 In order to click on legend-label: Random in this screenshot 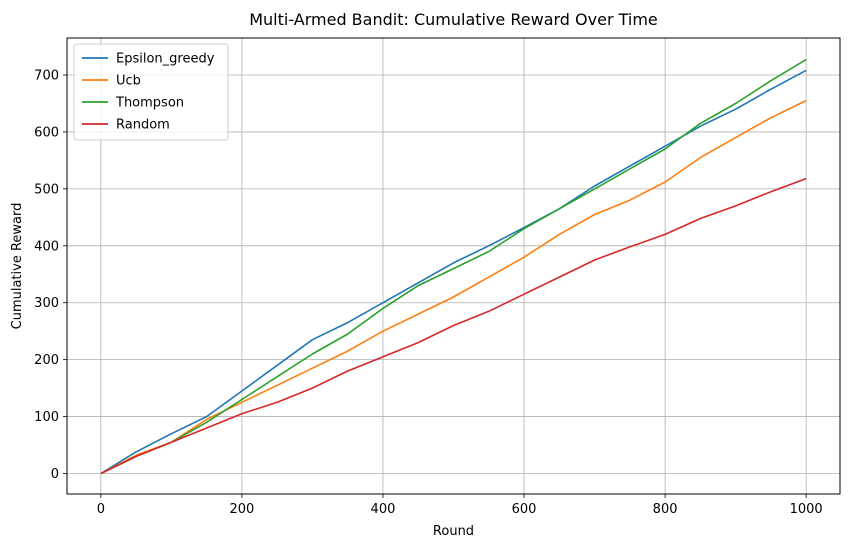, I will do `click(143, 125)`.